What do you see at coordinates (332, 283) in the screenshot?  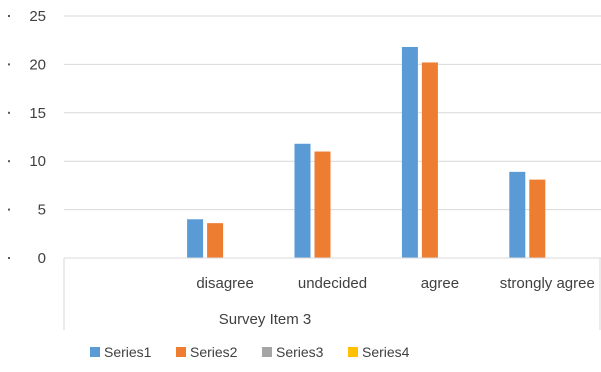 I see `category-label: undecided` at bounding box center [332, 283].